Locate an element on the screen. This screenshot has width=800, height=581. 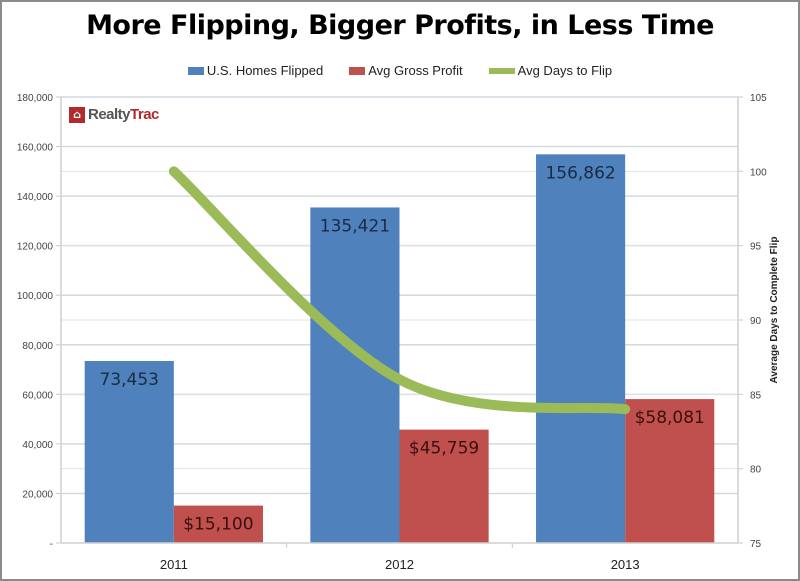
legend-label: Avg Days to Flip is located at coordinates (565, 70).